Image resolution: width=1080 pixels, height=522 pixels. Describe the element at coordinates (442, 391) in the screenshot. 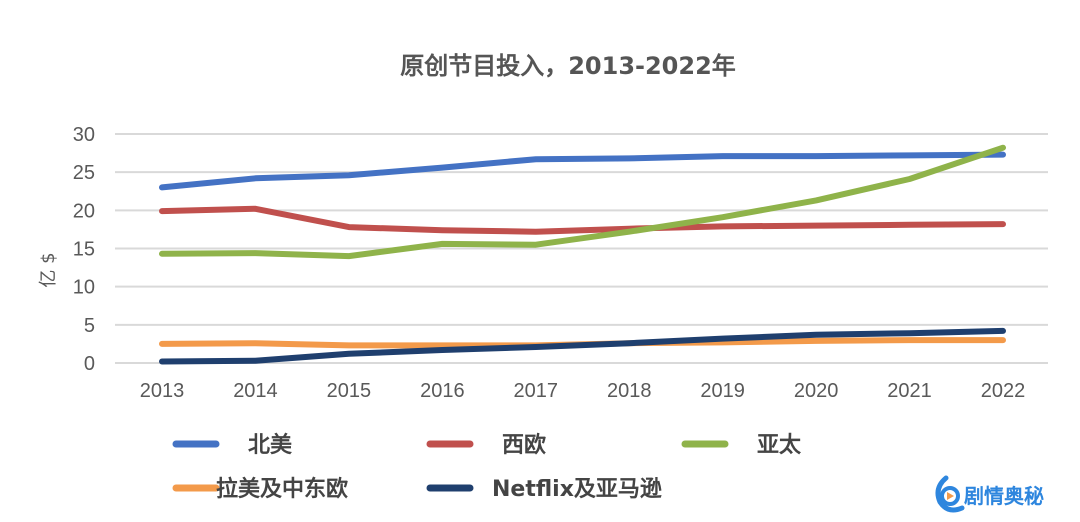

I see `x-tick-label: 2016` at that location.